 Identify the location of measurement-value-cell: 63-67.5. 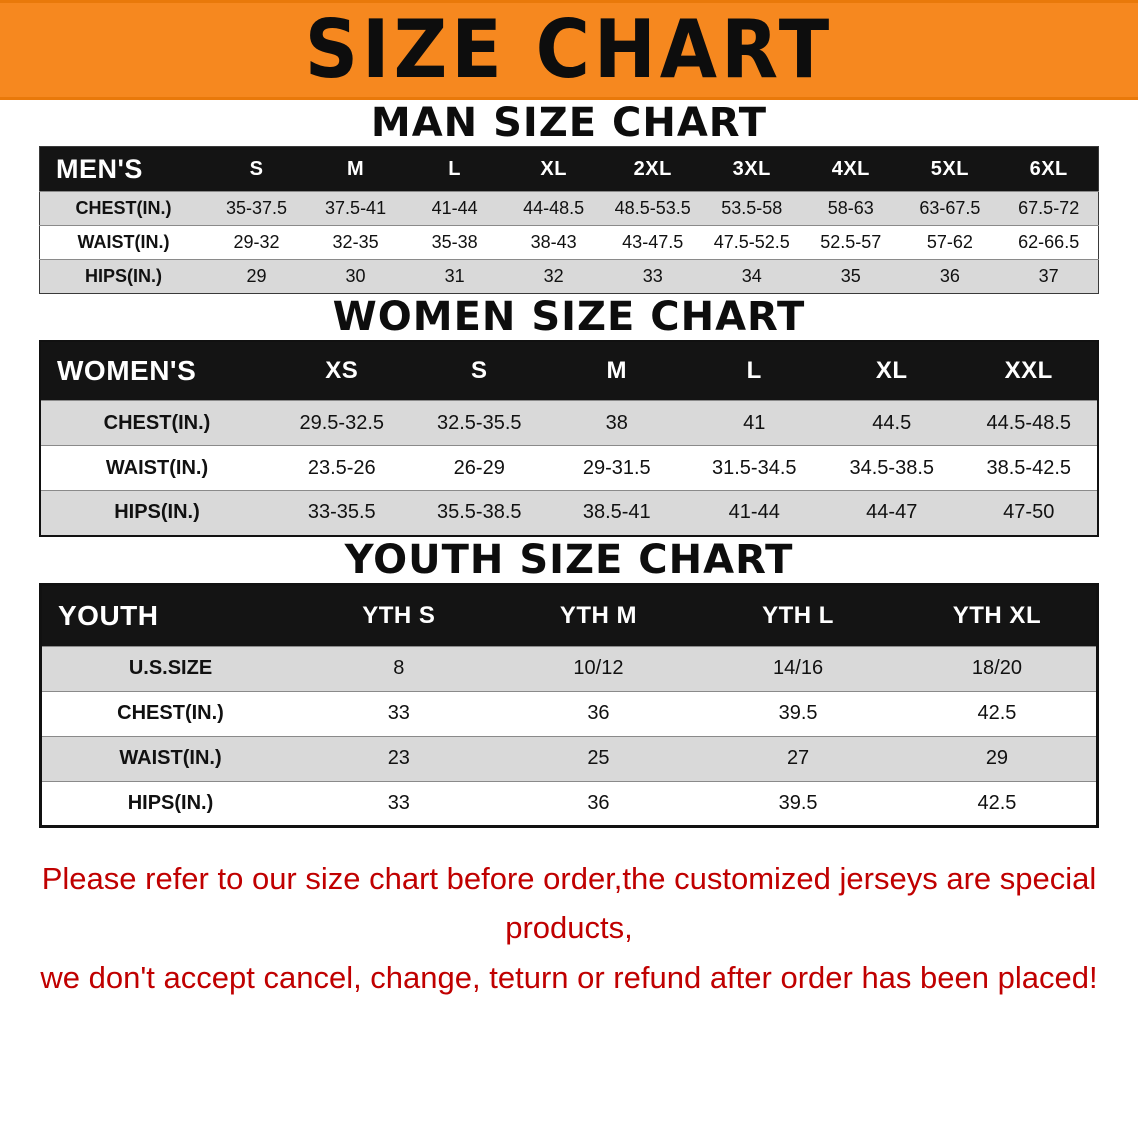
(950, 208).